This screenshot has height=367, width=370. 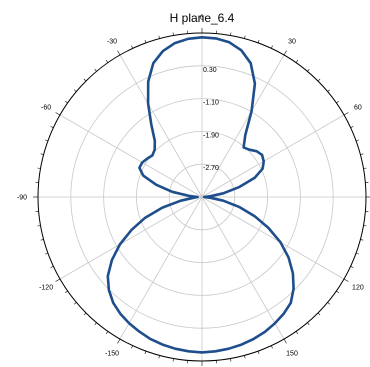 I want to click on angle-tick-label: -30, so click(x=112, y=42).